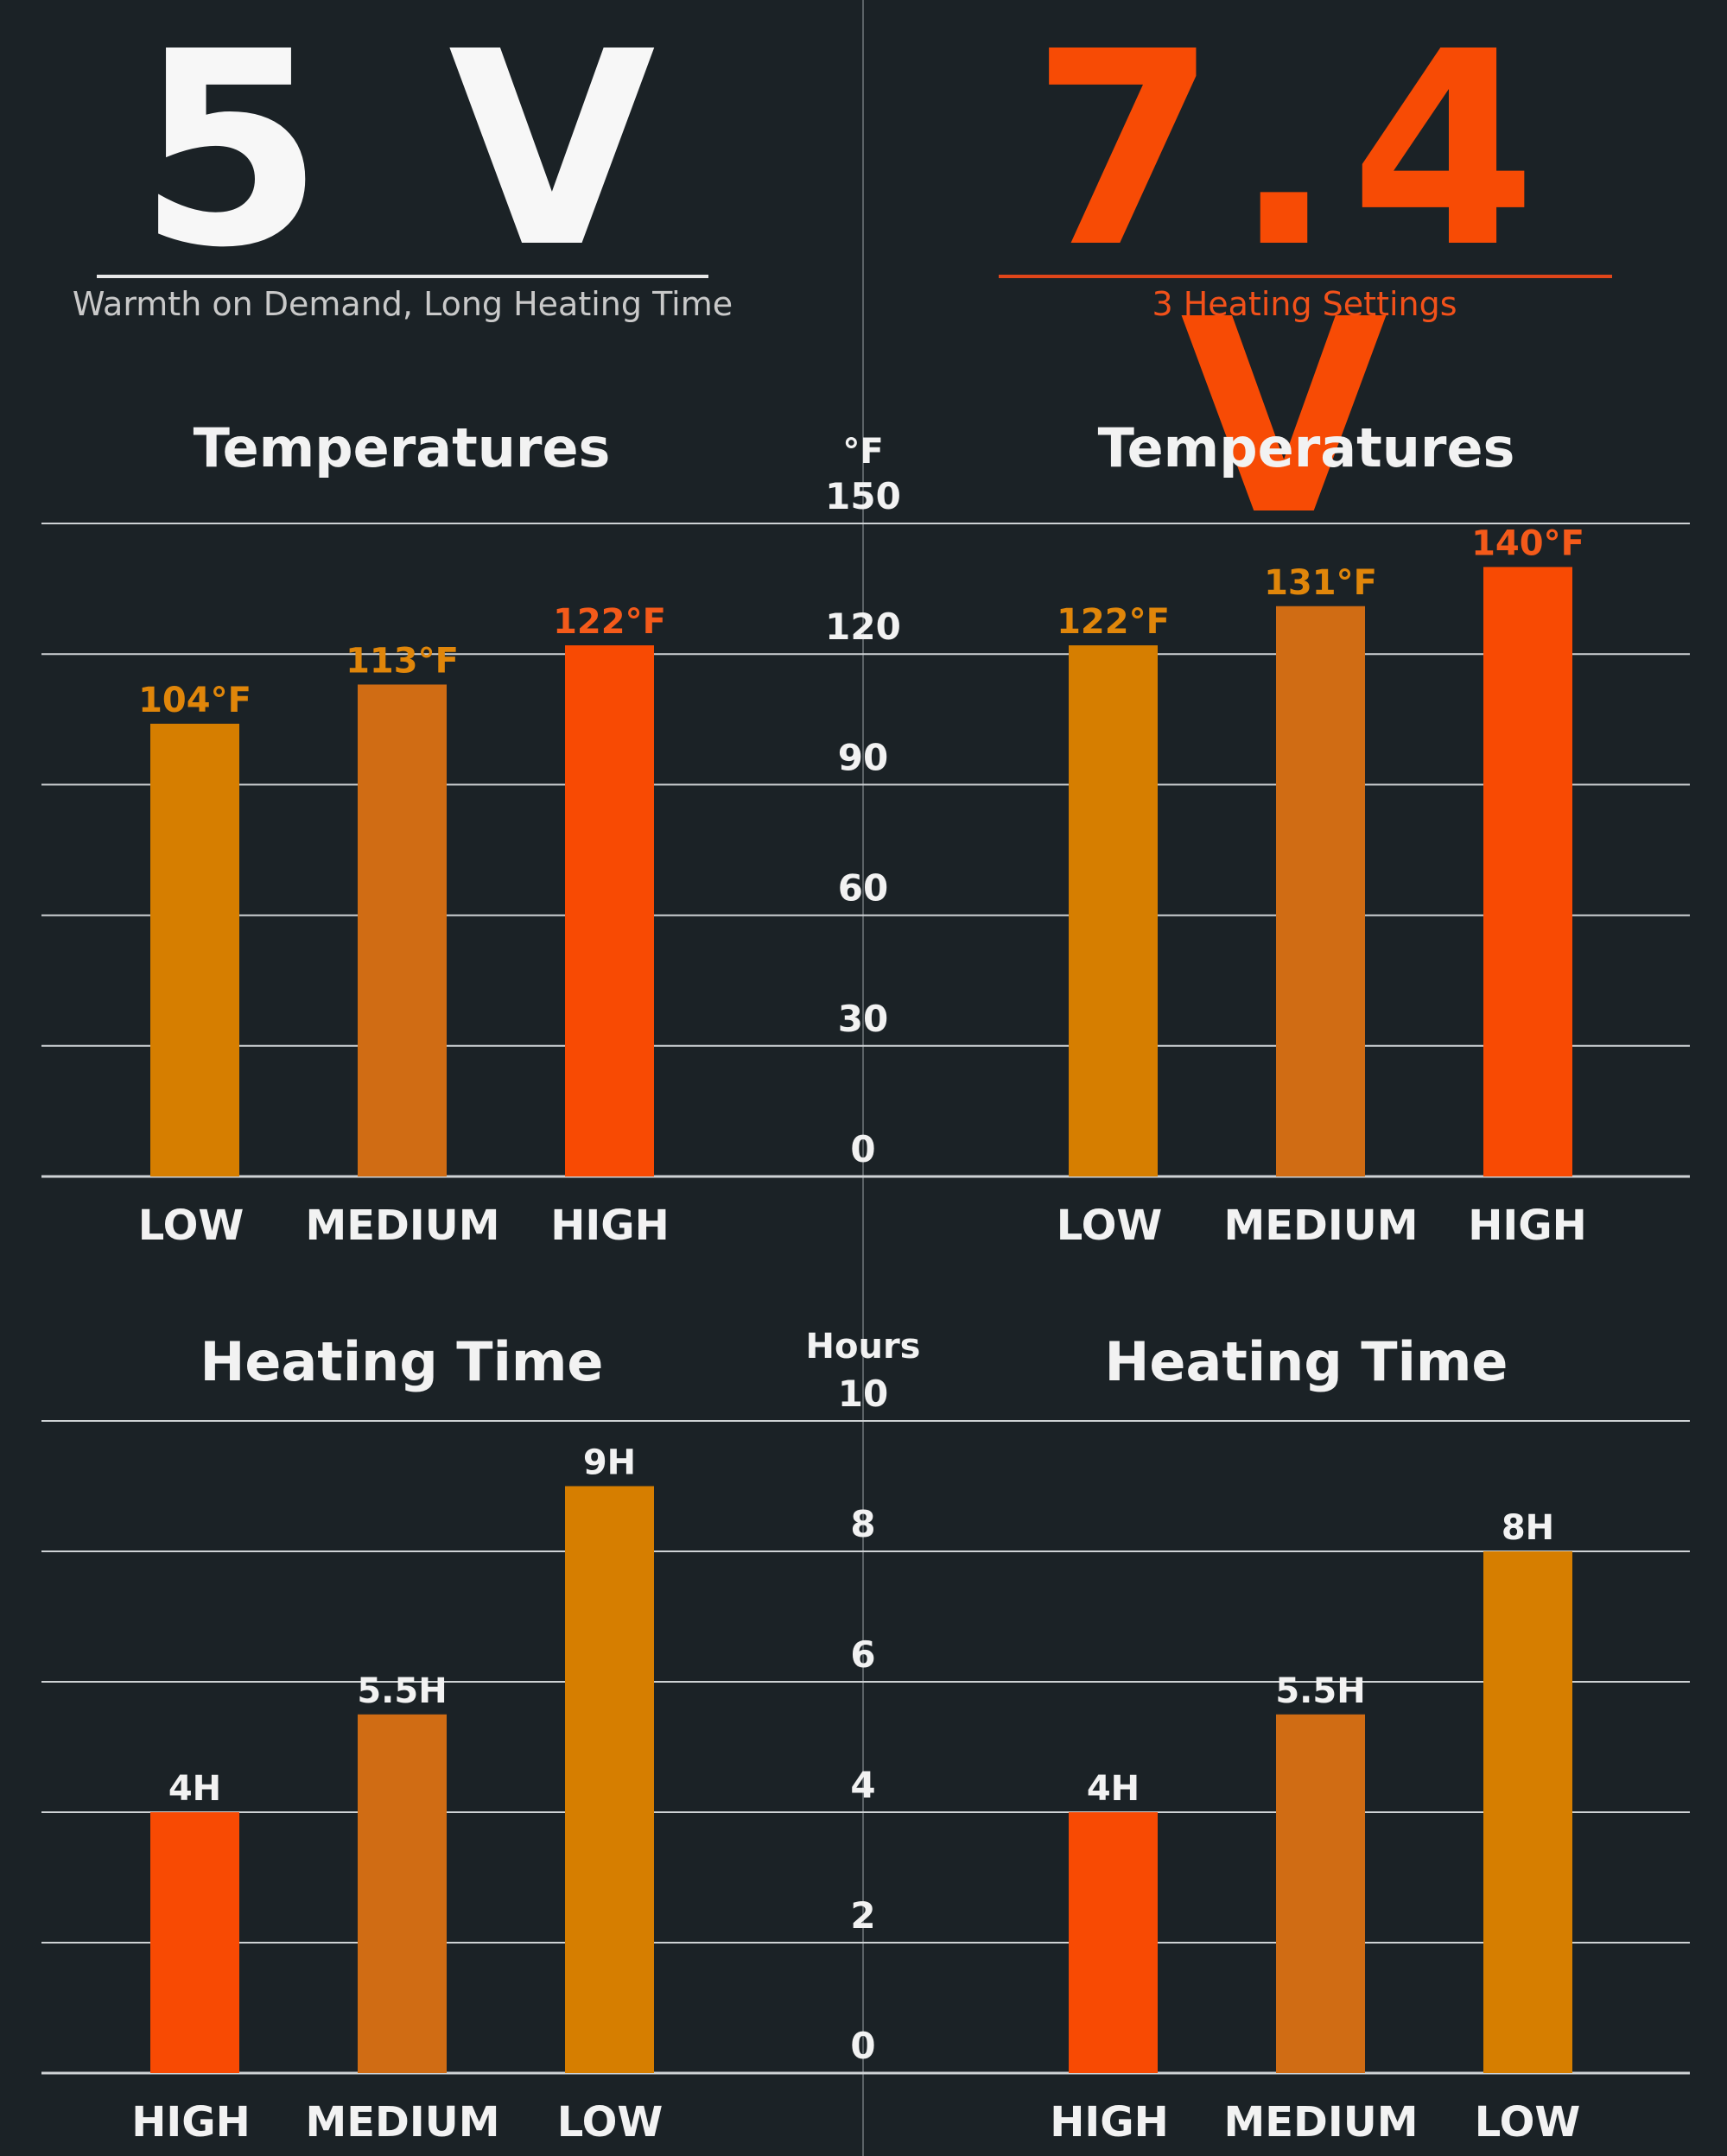  I want to click on left-heading-underline, so click(402, 276).